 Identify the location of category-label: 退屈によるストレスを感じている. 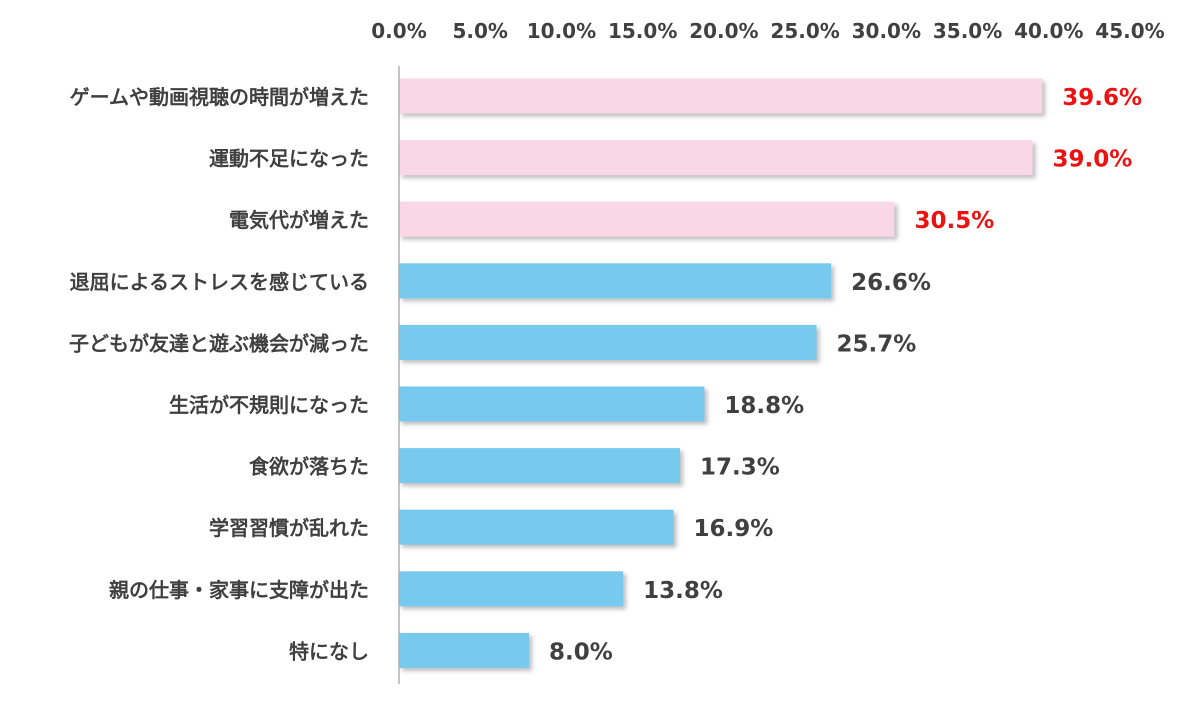
(219, 282).